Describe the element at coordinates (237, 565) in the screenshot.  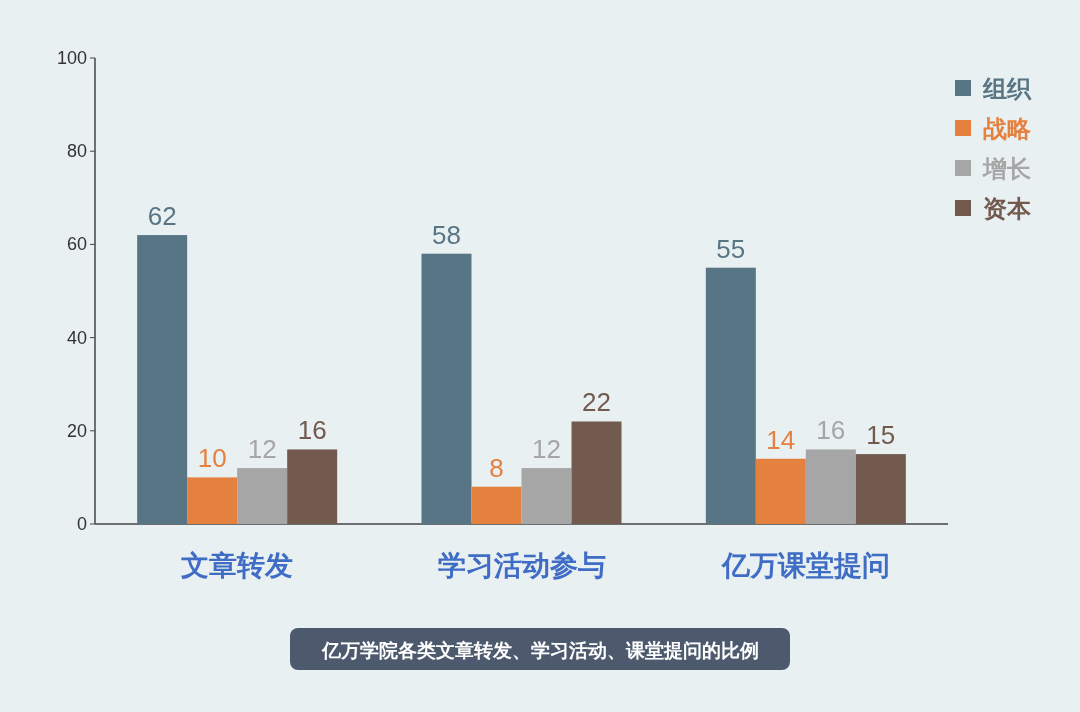
I see `x-tick-label: 文章转发` at that location.